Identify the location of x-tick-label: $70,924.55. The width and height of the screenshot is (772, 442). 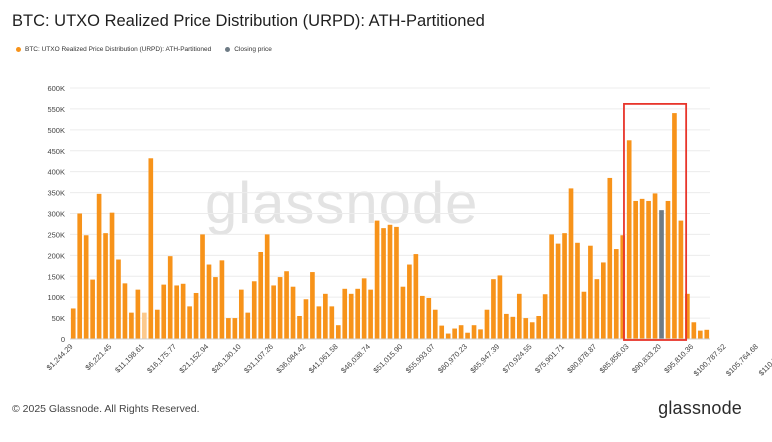
(517, 358).